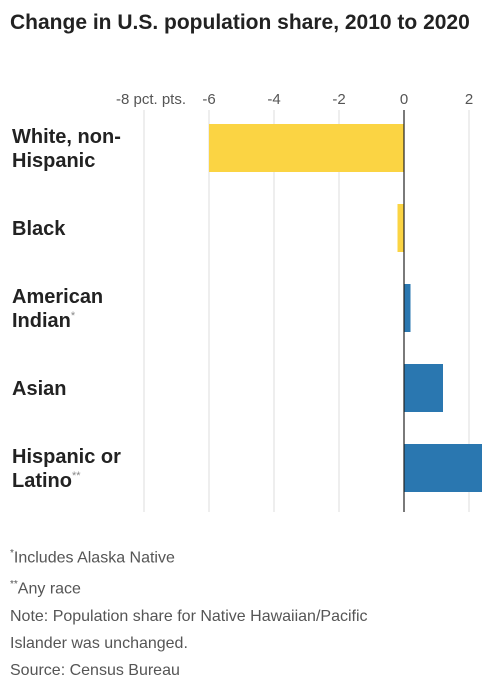  Describe the element at coordinates (57, 297) in the screenshot. I see `category-label: American` at that location.